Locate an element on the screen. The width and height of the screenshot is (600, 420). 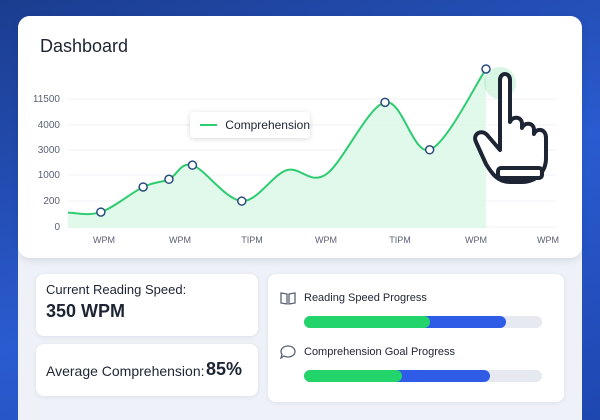
avg-comprehension-card: Average Comprehension: 85% is located at coordinates (147, 370).